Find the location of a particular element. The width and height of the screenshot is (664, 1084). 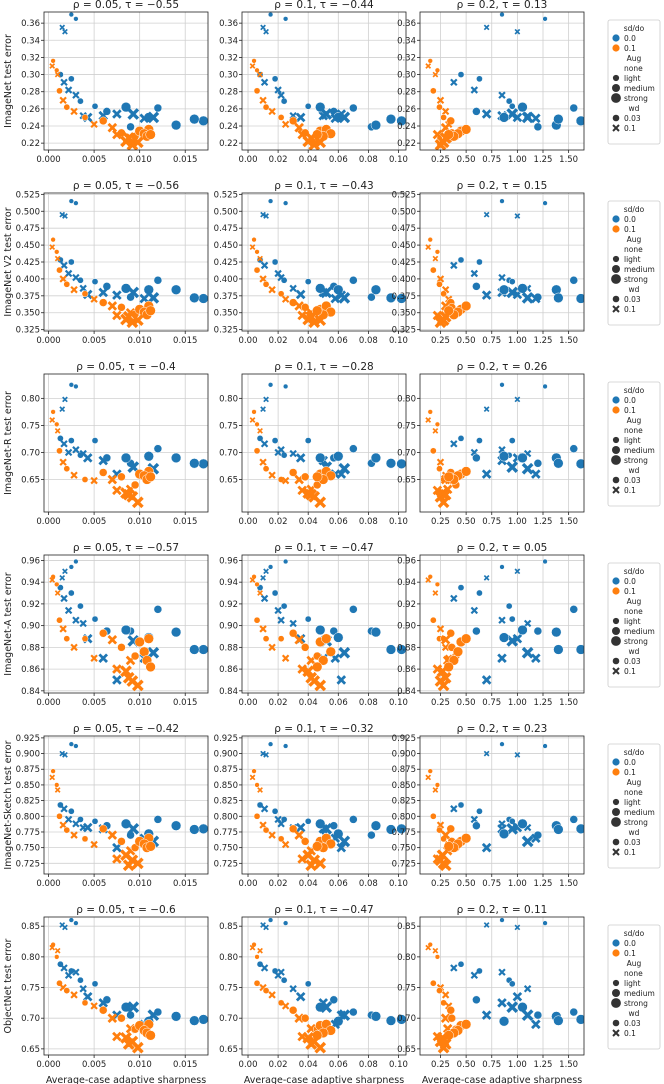

y-tick-label: 0.84 is located at coordinates (406, 692).